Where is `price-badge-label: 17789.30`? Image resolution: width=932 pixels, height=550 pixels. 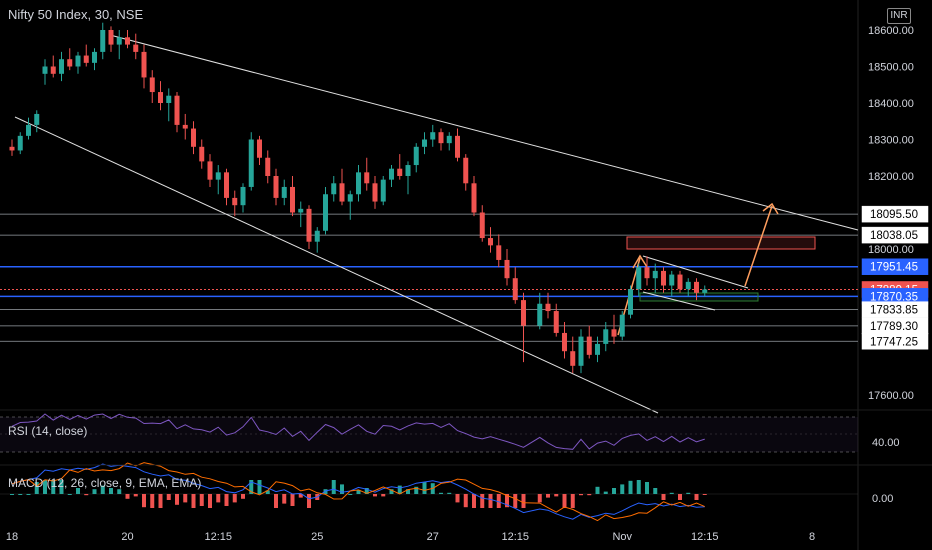
price-badge-label: 17789.30 is located at coordinates (894, 327).